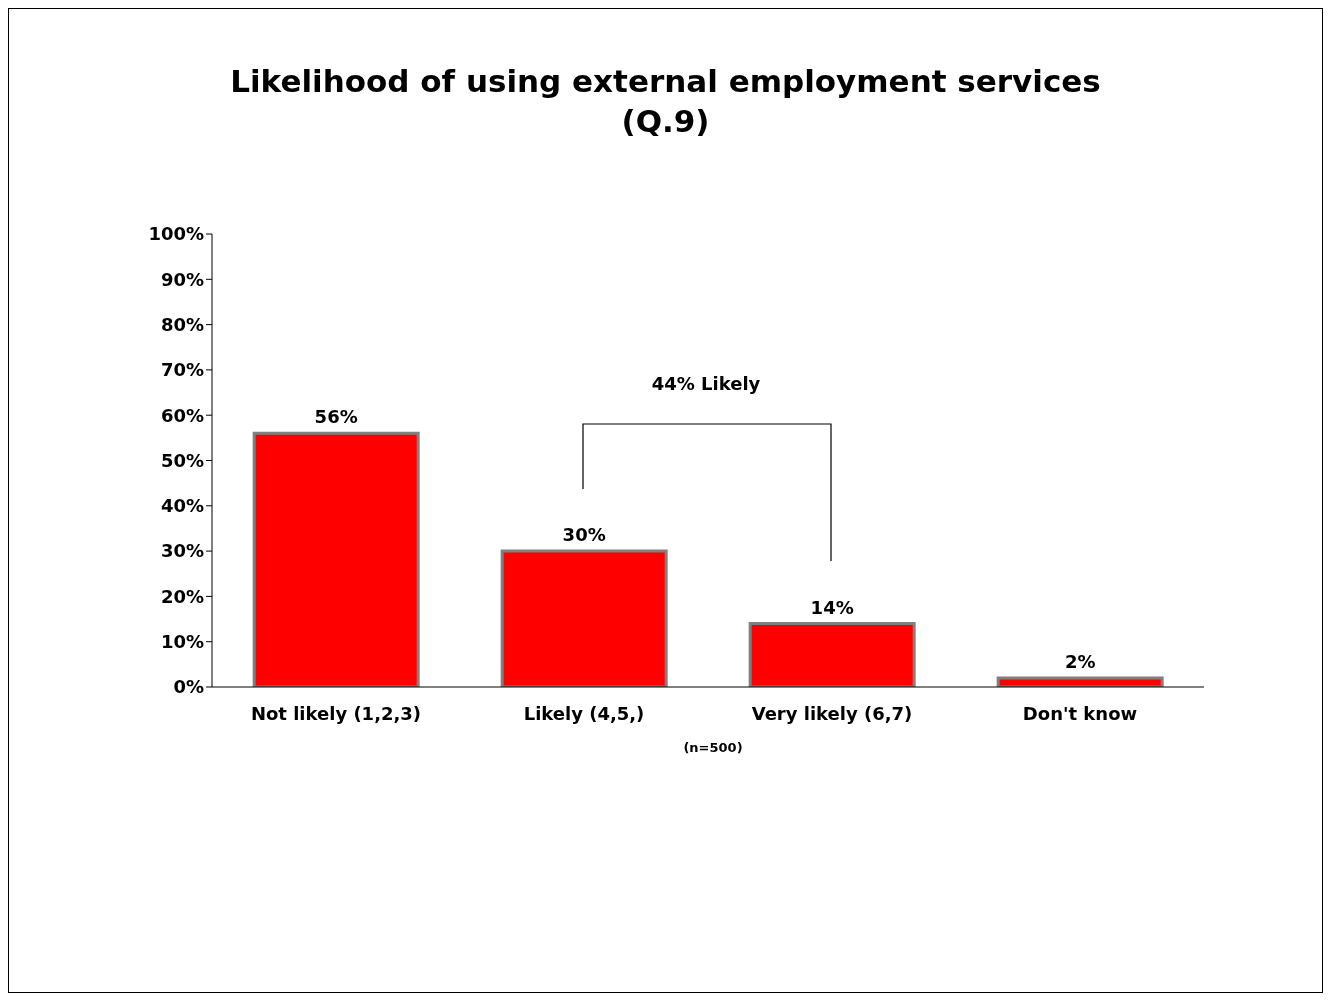 The height and width of the screenshot is (1001, 1331). Describe the element at coordinates (176, 234) in the screenshot. I see `y-tick-label: 100%` at that location.